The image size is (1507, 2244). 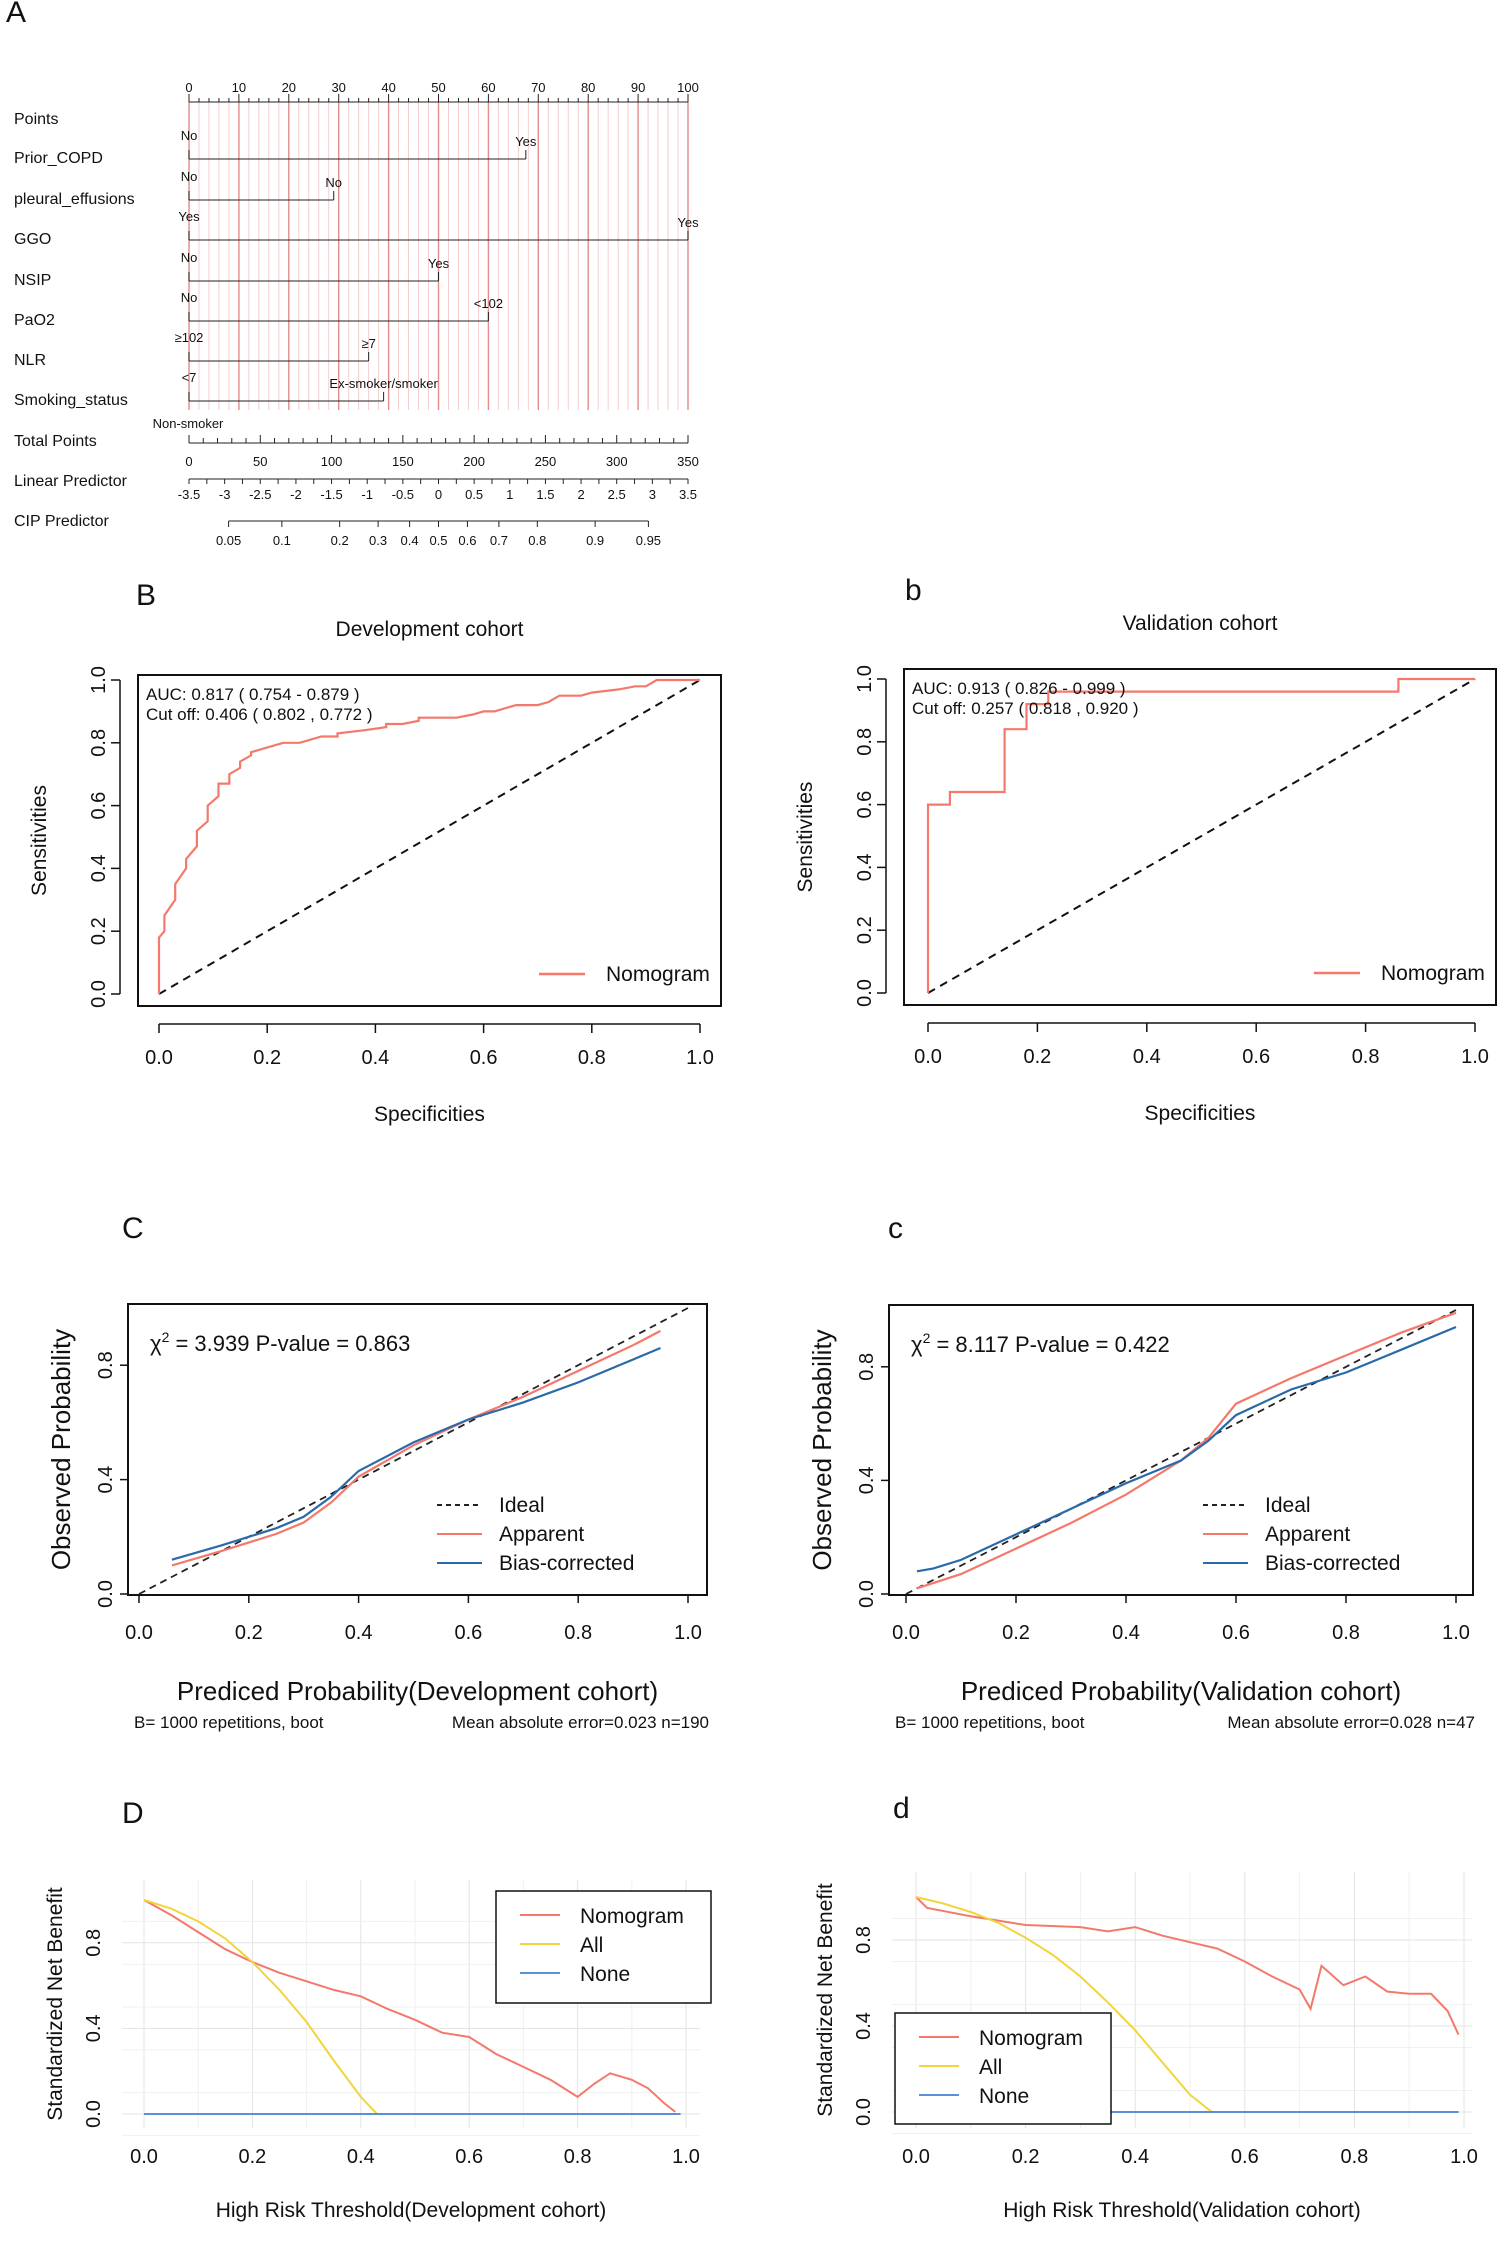 I want to click on footer-mae: Mean absolute error=0.023 n=190, so click(x=580, y=1722).